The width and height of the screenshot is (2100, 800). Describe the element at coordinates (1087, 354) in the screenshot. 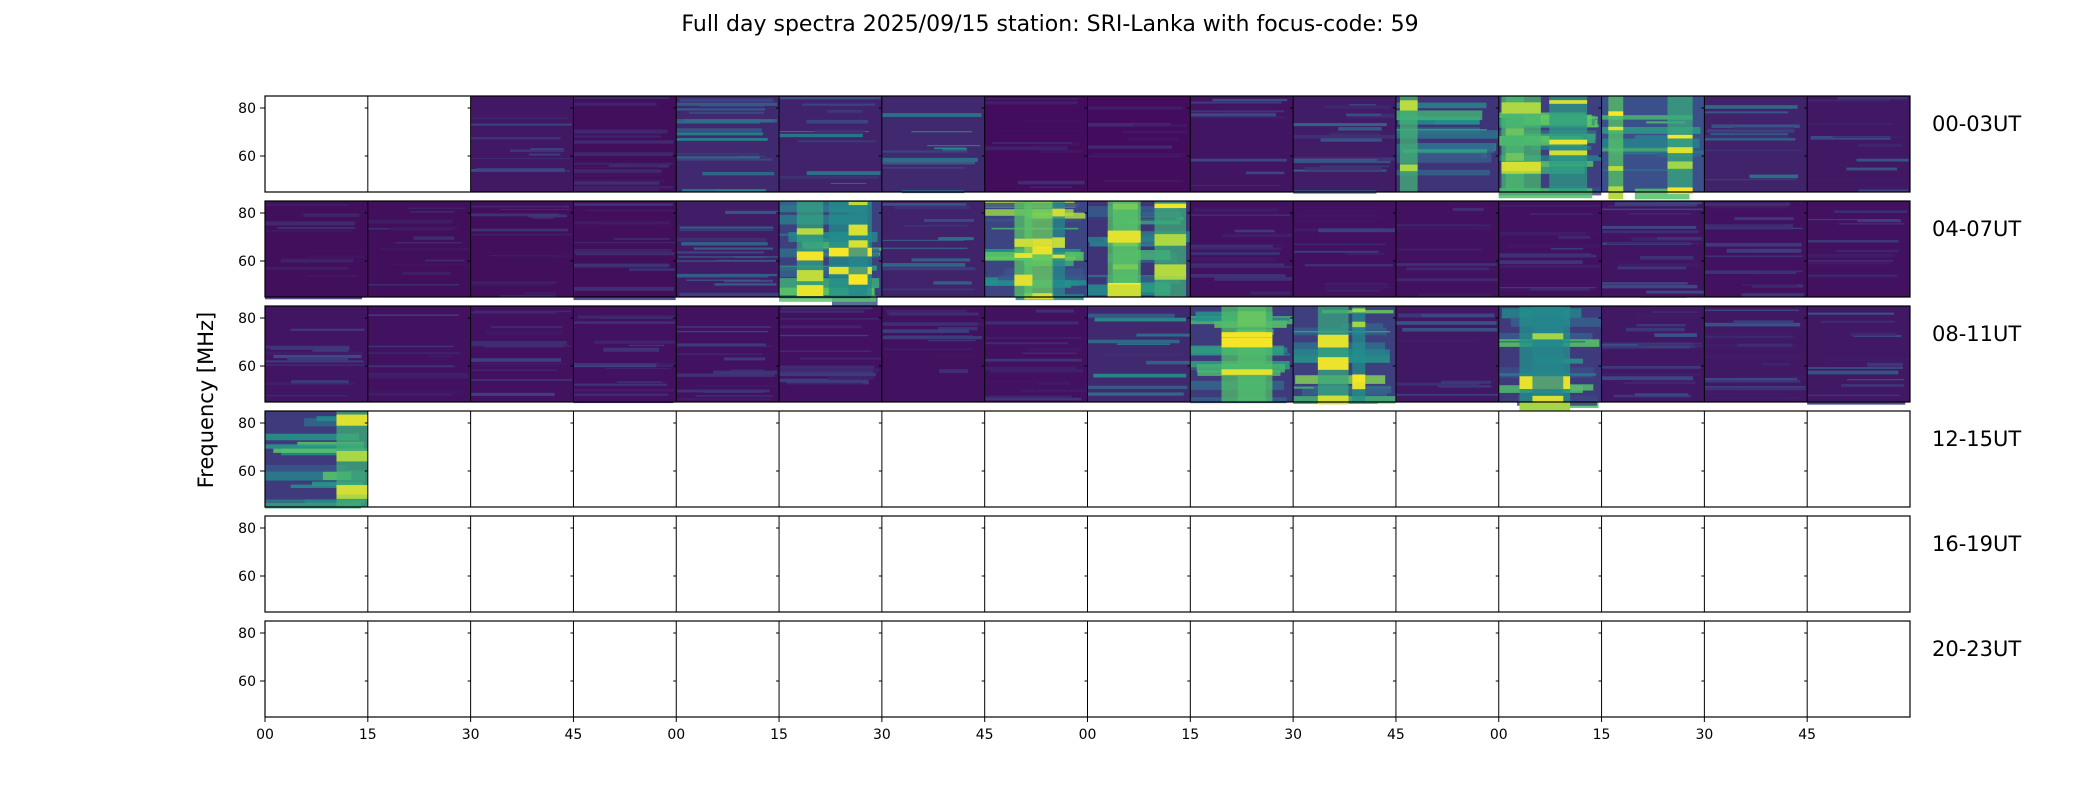

I see `row-frame` at that location.